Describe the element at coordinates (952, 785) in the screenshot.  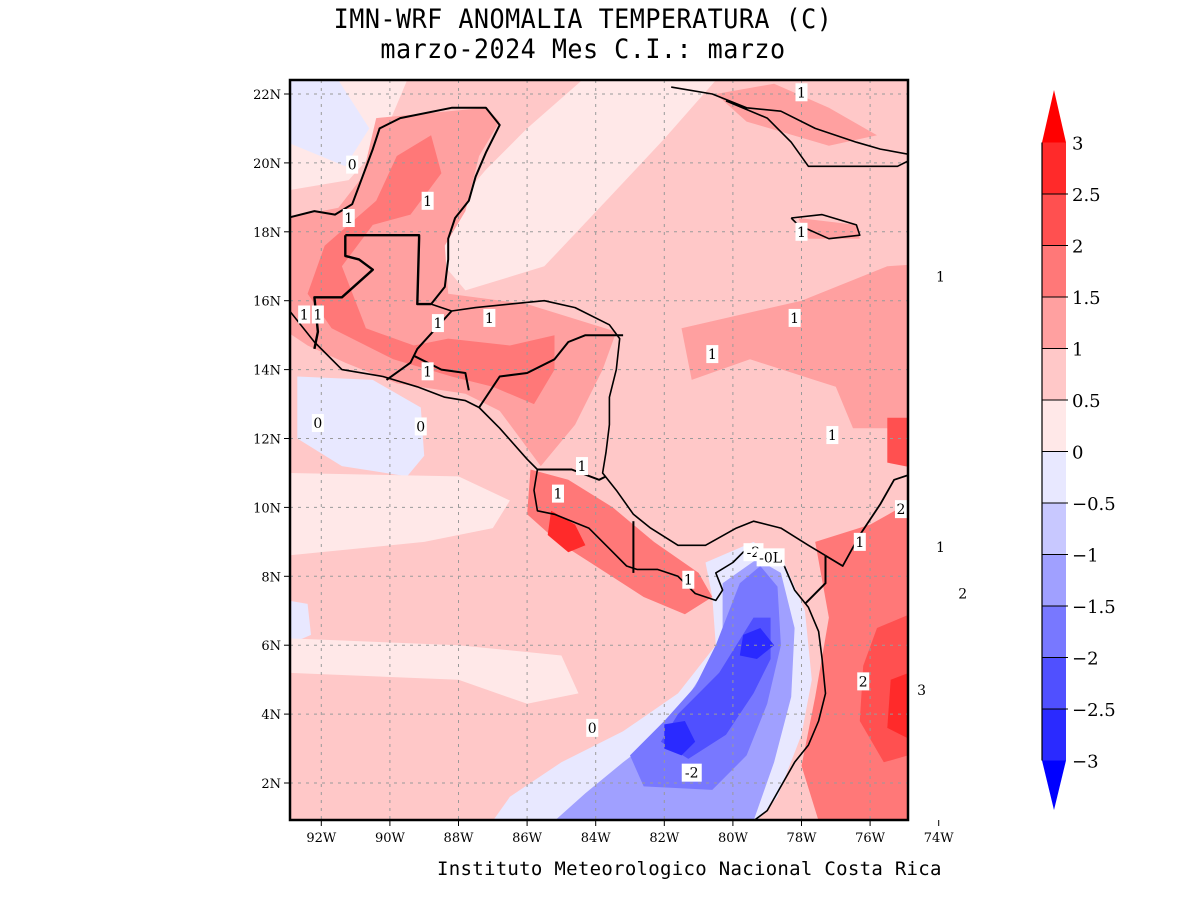
I see `field-region-andes-south` at that location.